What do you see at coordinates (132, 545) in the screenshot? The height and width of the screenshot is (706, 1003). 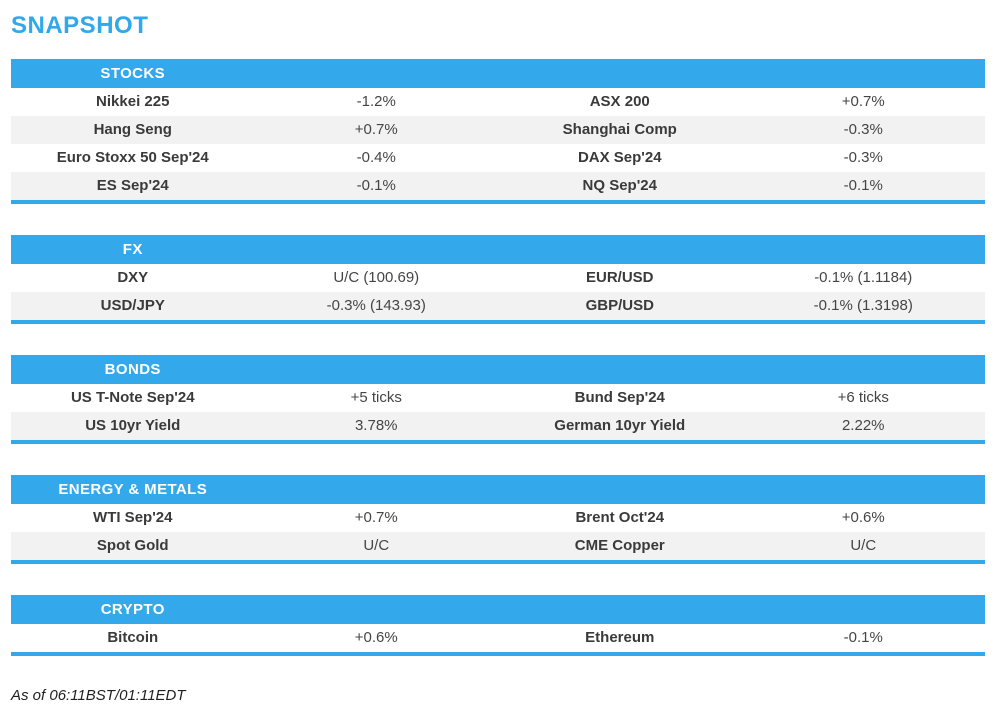 I see `instrument-label: Spot Gold` at bounding box center [132, 545].